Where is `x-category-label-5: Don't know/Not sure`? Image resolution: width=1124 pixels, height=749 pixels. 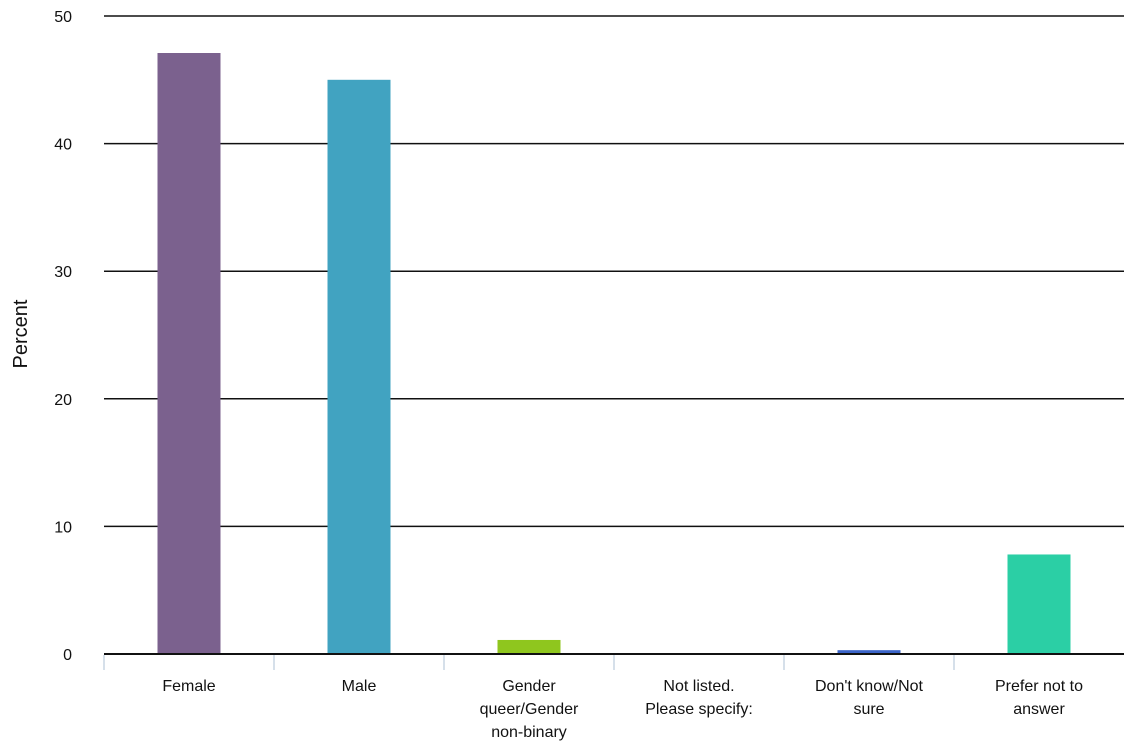 x-category-label-5: Don't know/Not sure is located at coordinates (869, 698).